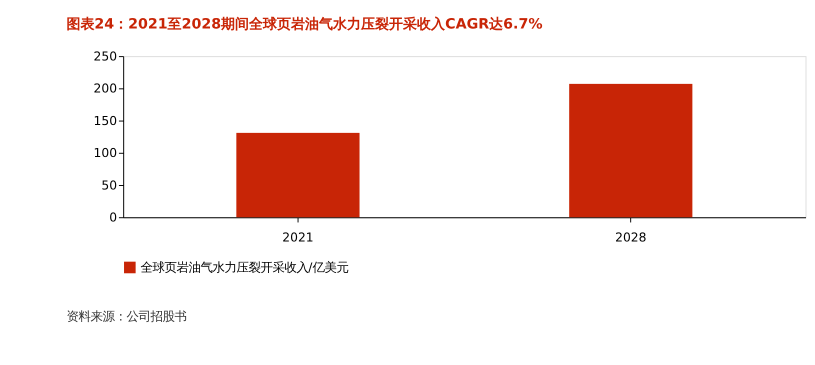  What do you see at coordinates (126, 317) in the screenshot?
I see `text: 资料来源：公司招股书` at bounding box center [126, 317].